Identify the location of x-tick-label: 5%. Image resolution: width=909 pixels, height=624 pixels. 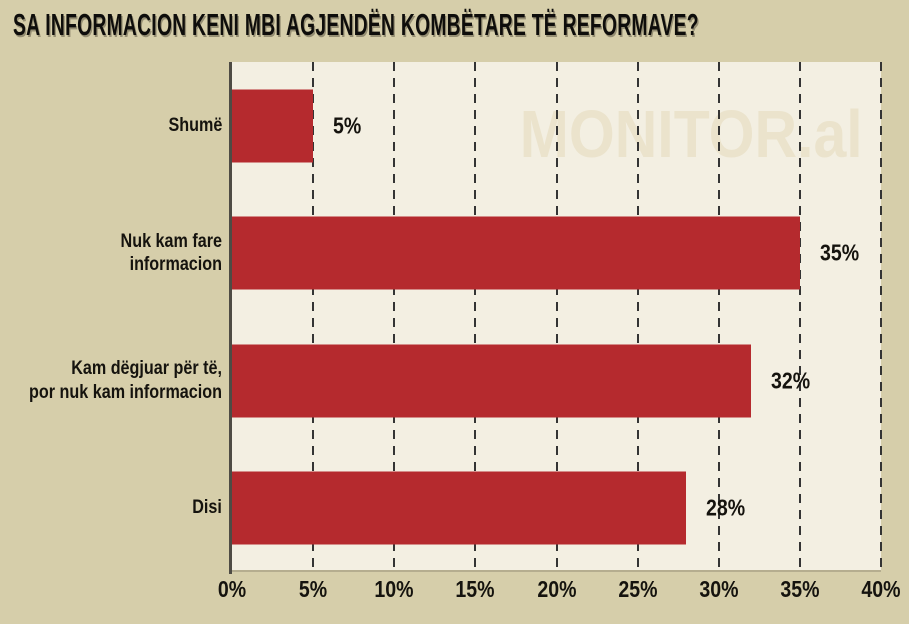
(313, 589).